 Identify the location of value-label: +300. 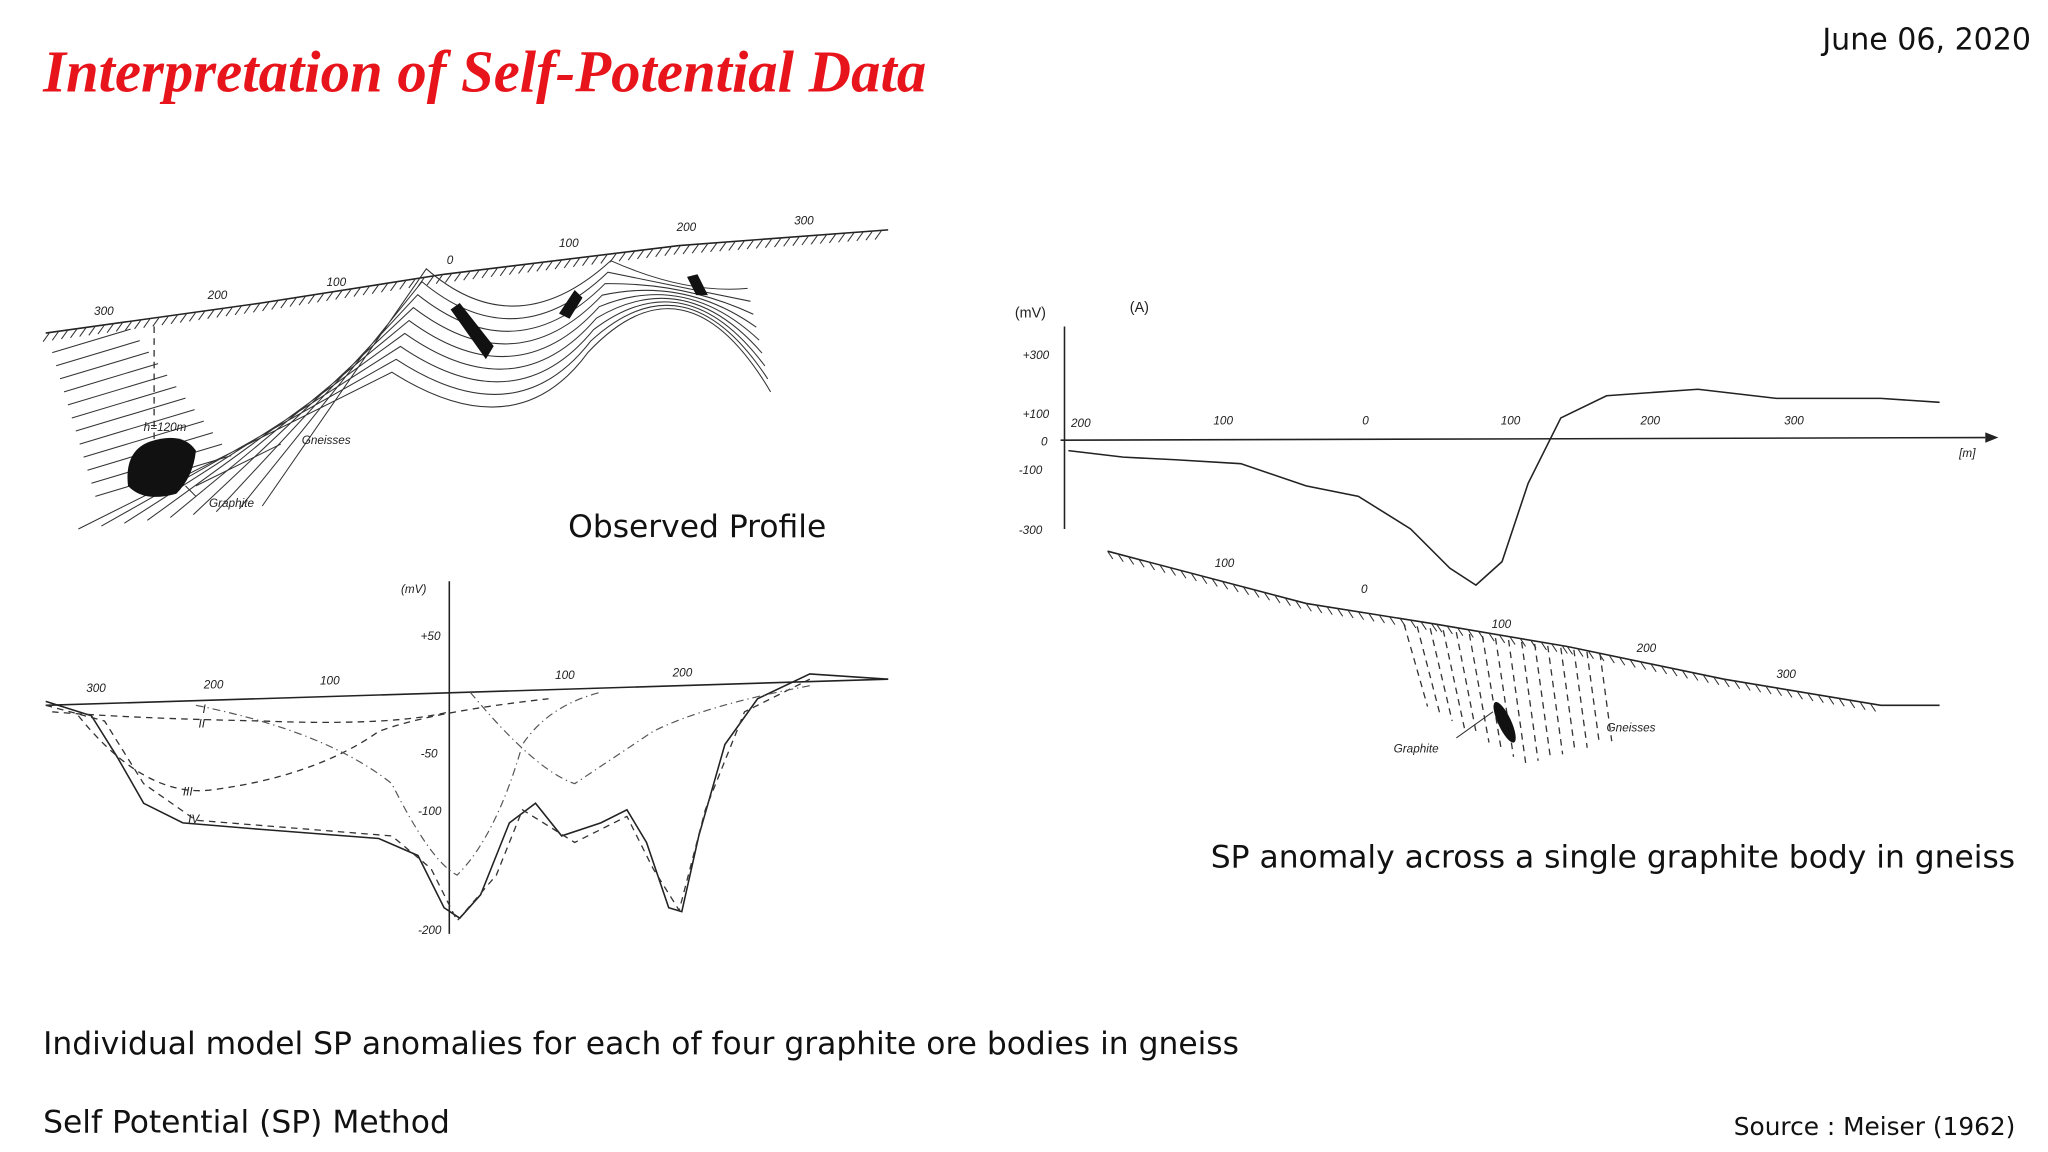
(1036, 355).